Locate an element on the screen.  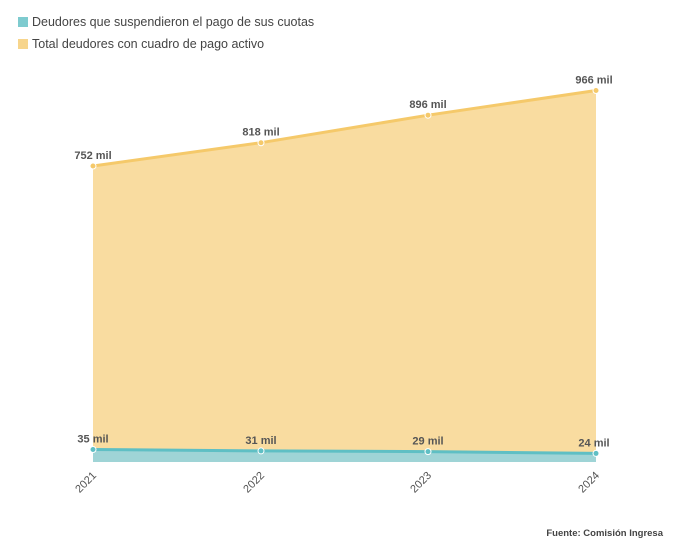
legend-swatch-total is located at coordinates (23, 44).